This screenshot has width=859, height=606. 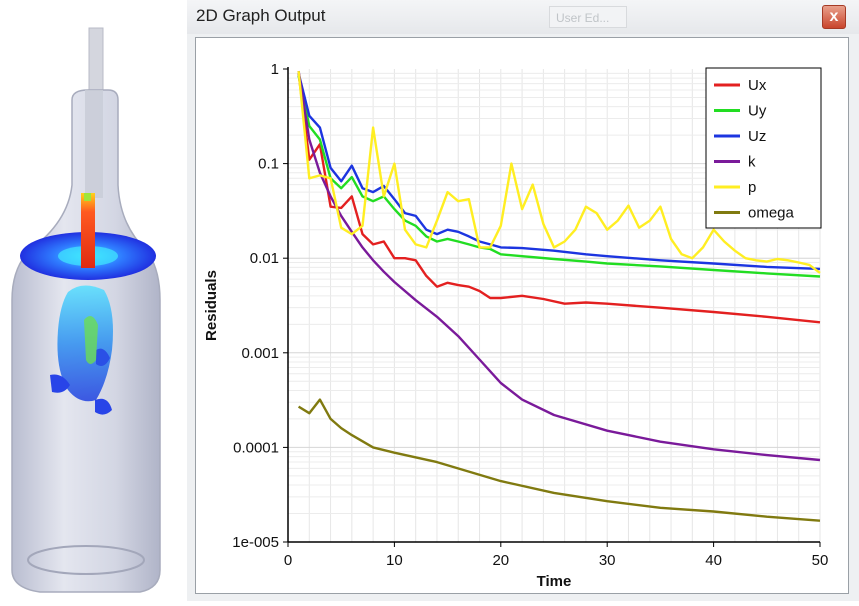 I want to click on legend: Ux Uy Uz kp omega, so click(x=763, y=148).